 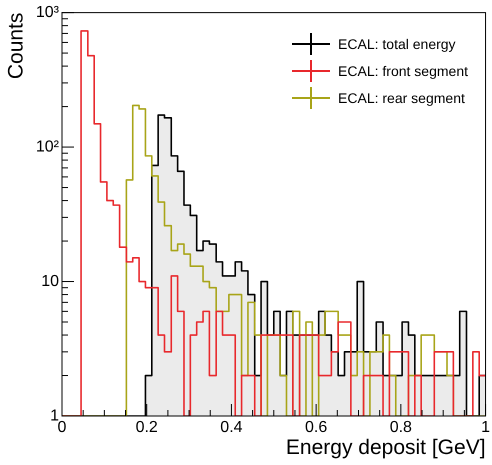 What do you see at coordinates (386, 448) in the screenshot?
I see `x-axis-title: Energy deposit [GeV]` at bounding box center [386, 448].